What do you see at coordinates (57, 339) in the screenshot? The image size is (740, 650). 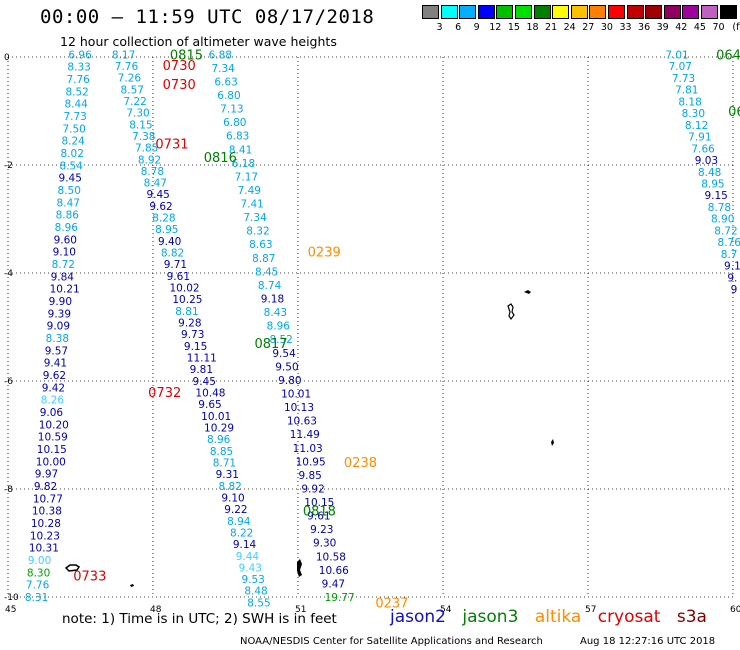 I see `wave-height-value: 8.38` at bounding box center [57, 339].